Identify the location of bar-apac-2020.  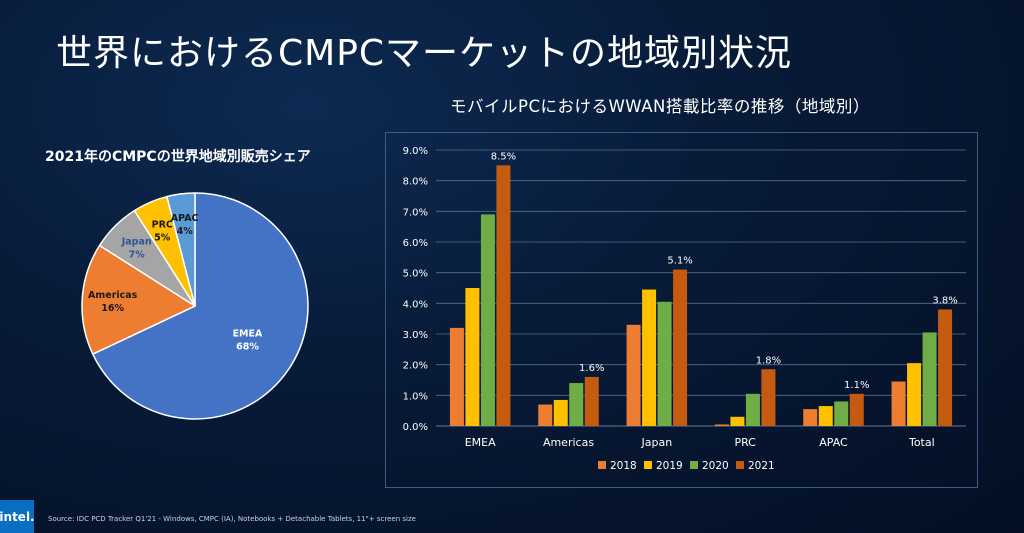
(841, 413).